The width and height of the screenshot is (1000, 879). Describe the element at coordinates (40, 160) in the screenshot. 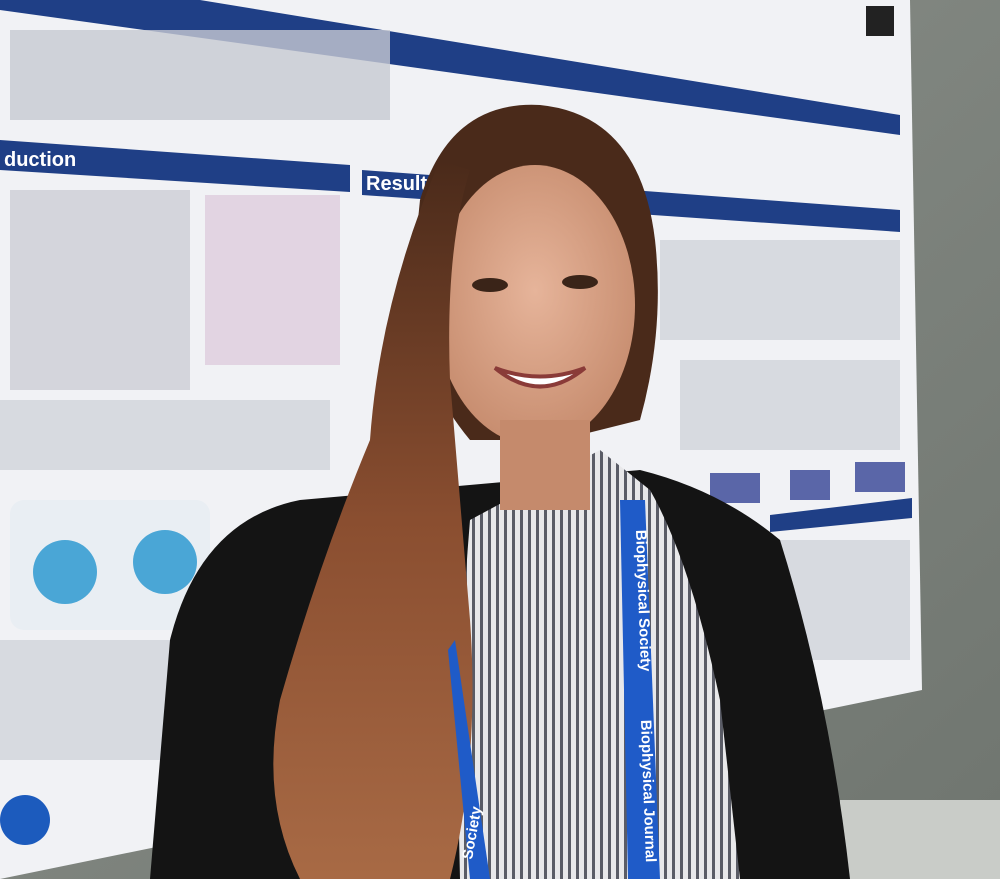

I see `section-title: duction` at that location.